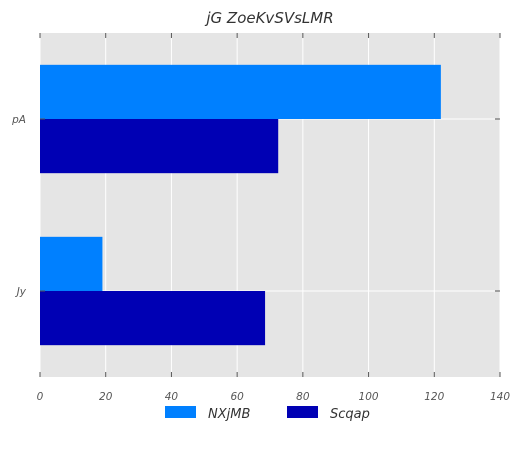 This screenshot has height=455, width=520. I want to click on legend: NXjMB Scqap, so click(267, 414).